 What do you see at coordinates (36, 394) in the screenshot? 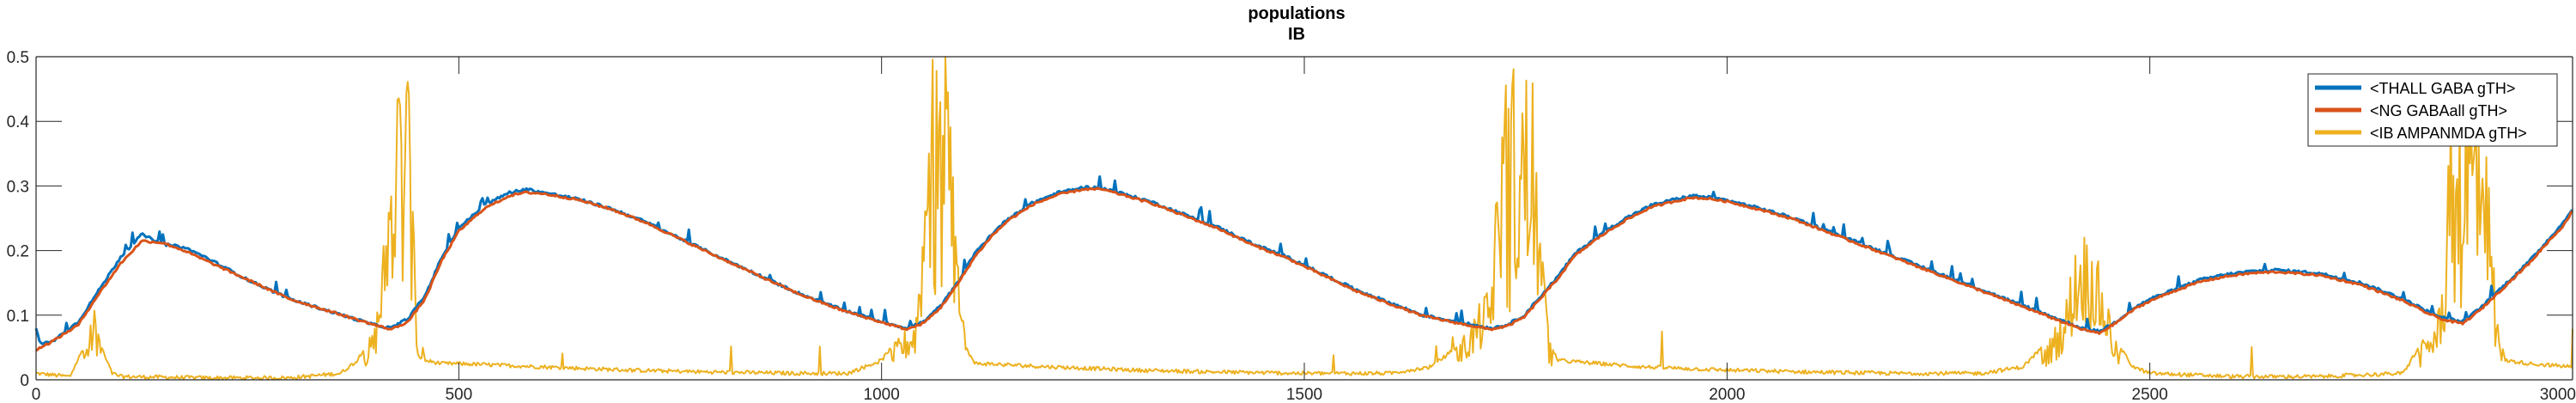
I see `x-tick-label: 0` at bounding box center [36, 394].